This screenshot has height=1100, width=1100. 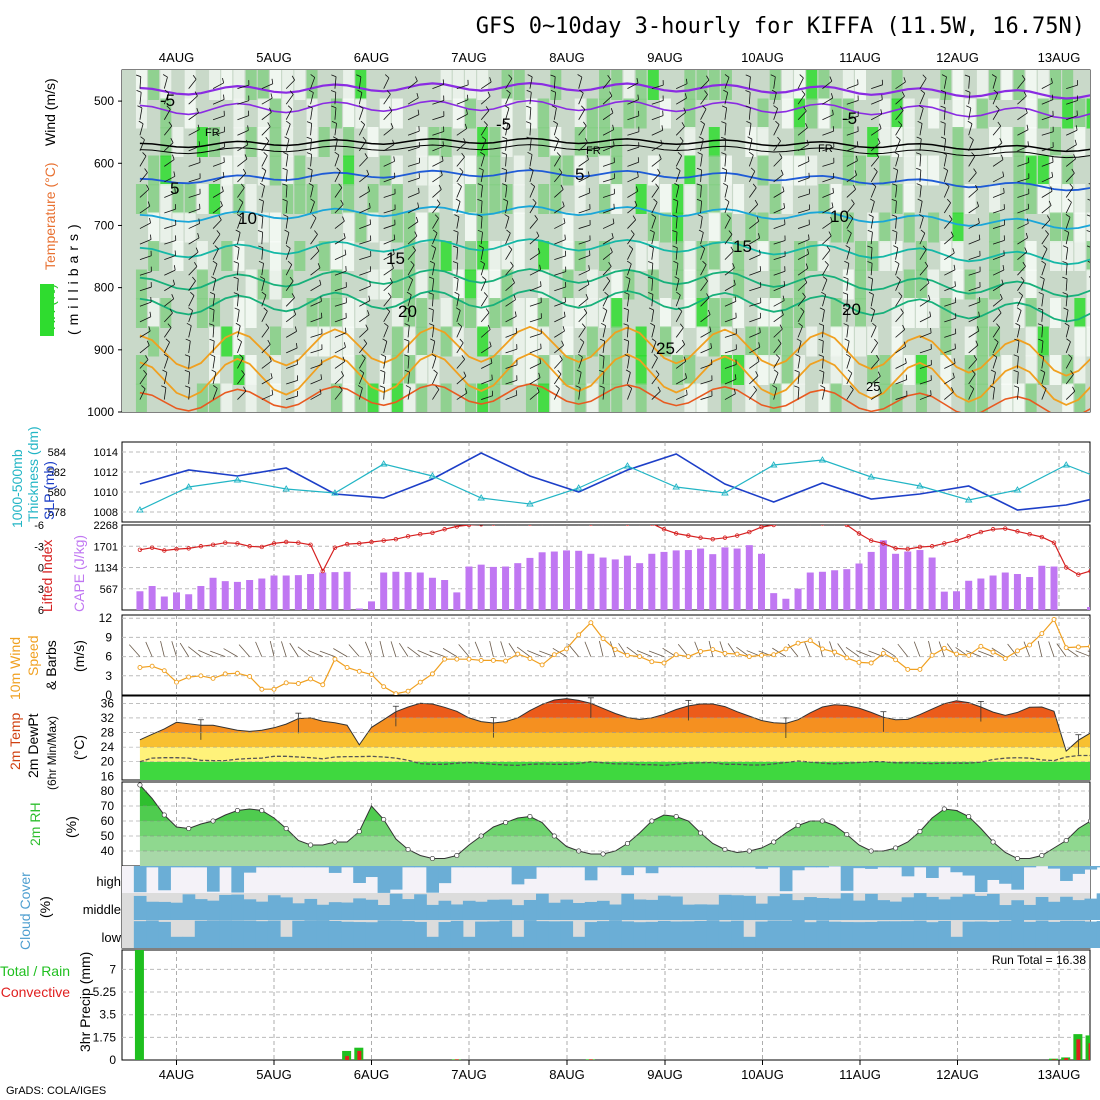 What do you see at coordinates (79, 573) in the screenshot?
I see `ylabel-cape: CAPE (J/kg)` at bounding box center [79, 573].